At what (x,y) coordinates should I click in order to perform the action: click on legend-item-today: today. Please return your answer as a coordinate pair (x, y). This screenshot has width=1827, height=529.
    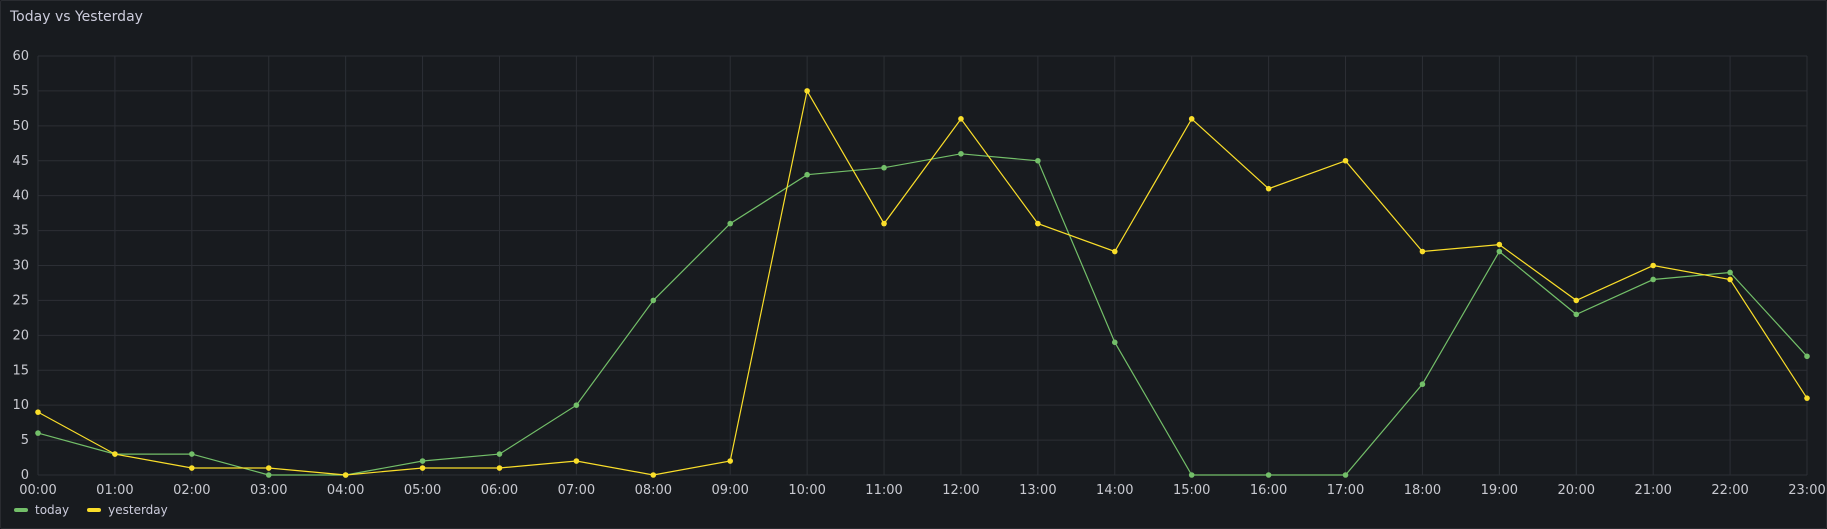
    Looking at the image, I should click on (41, 510).